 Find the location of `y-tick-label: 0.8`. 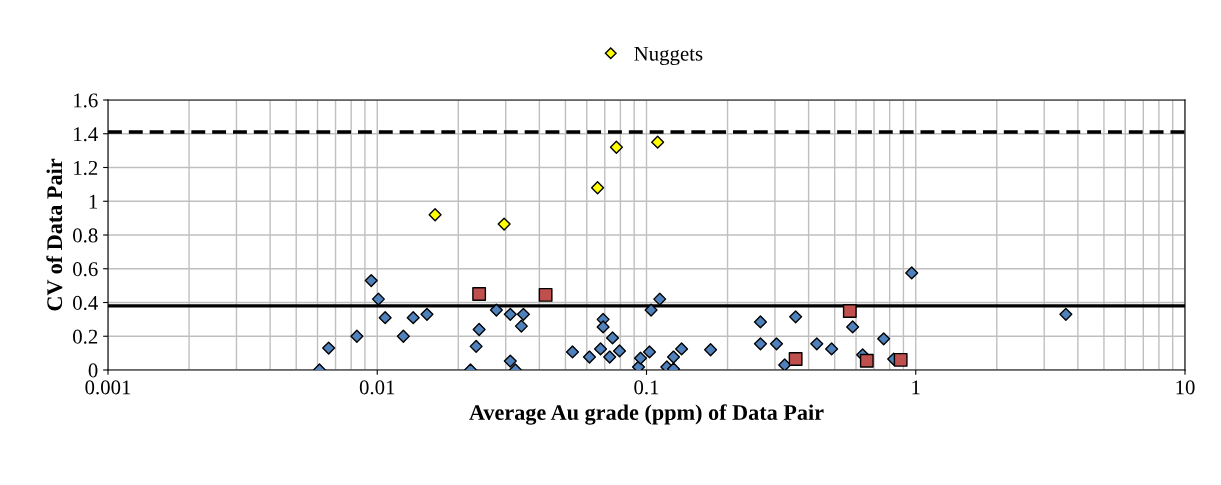

y-tick-label: 0.8 is located at coordinates (85, 235).